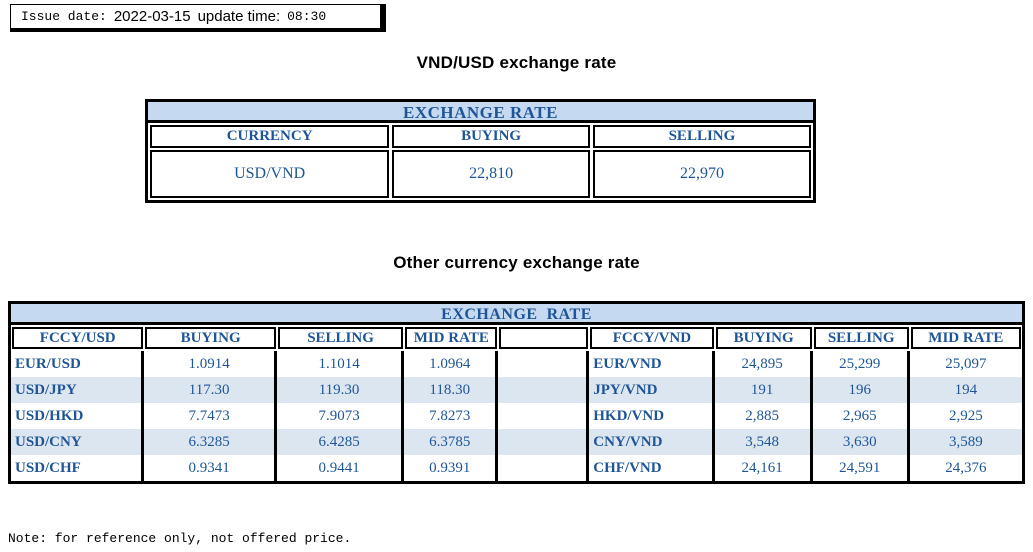 This screenshot has width=1033, height=552. What do you see at coordinates (652, 390) in the screenshot?
I see `pair-cell: JPY/VND` at bounding box center [652, 390].